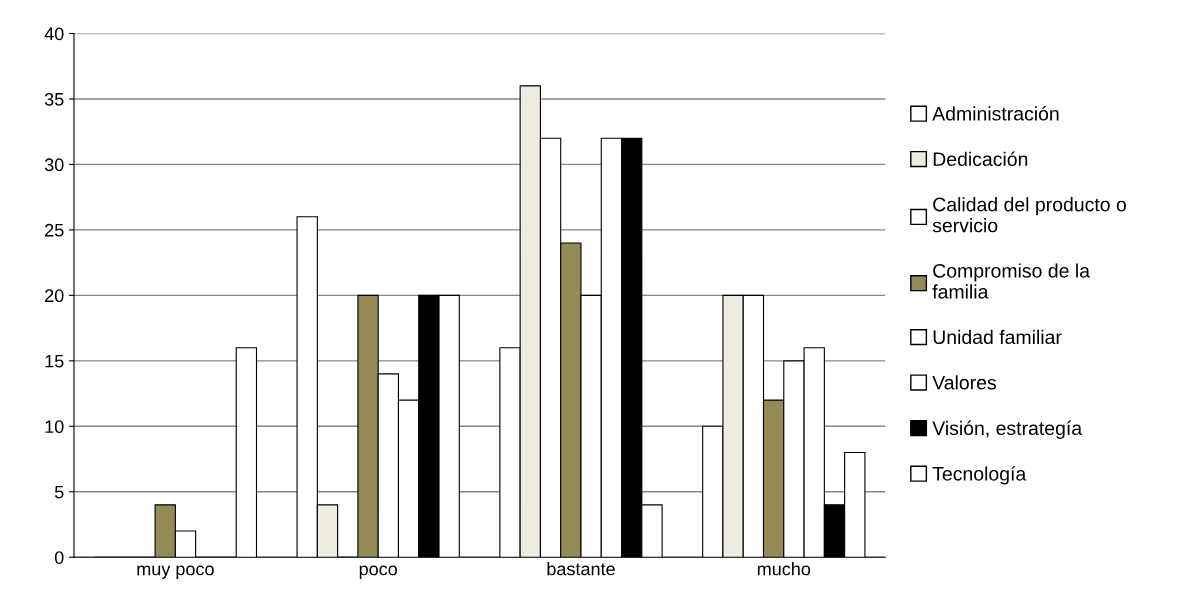 This screenshot has height=609, width=1193. I want to click on x-tick-label: mucho, so click(784, 569).